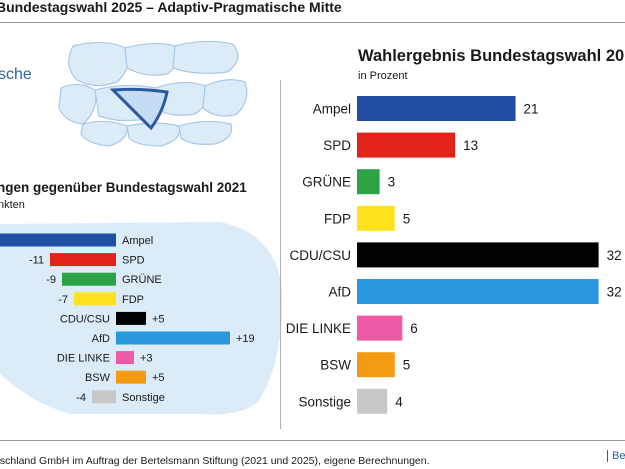 This screenshot has width=625, height=469. What do you see at coordinates (616, 456) in the screenshot?
I see `brand-label: Be` at bounding box center [616, 456].